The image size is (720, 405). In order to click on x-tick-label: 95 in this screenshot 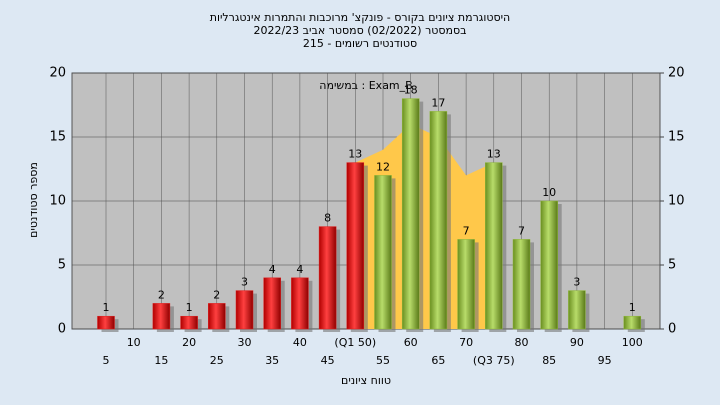, I will do `click(605, 360)`.